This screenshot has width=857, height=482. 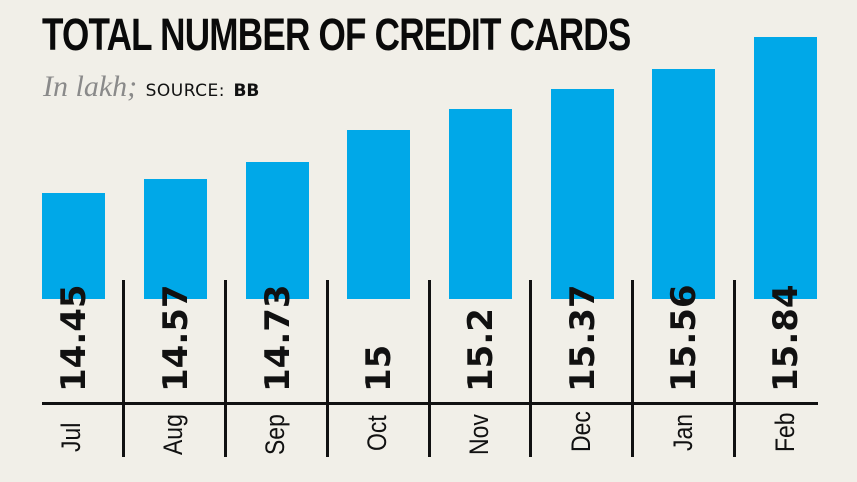 What do you see at coordinates (275, 434) in the screenshot?
I see `category-label-sep: Sep` at bounding box center [275, 434].